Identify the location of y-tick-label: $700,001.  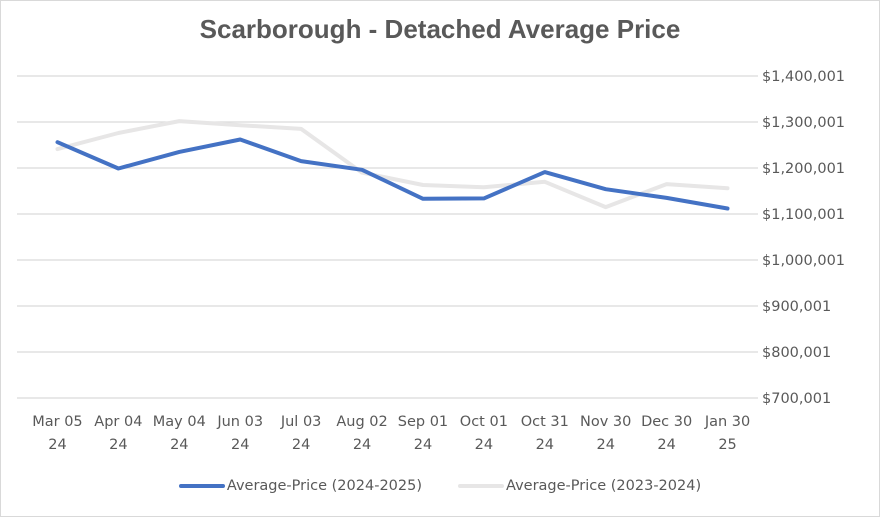
(796, 399).